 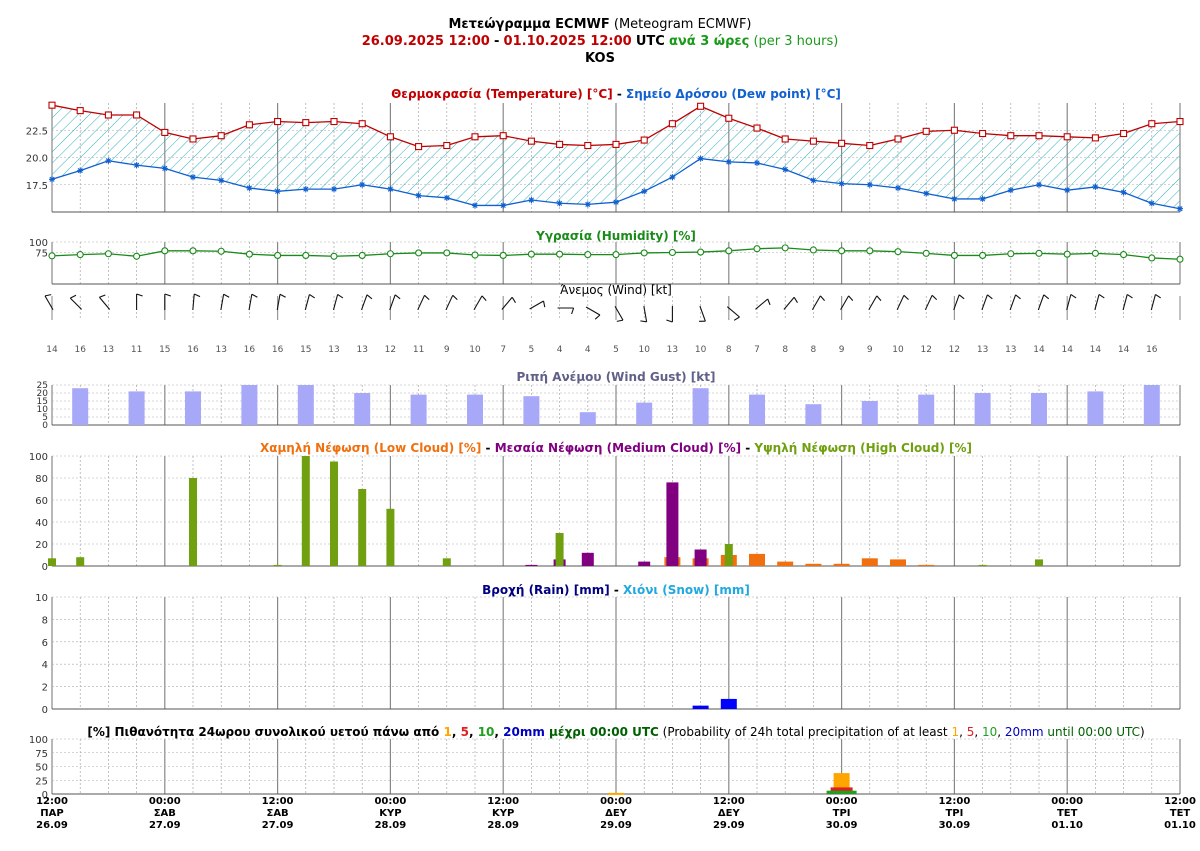 I want to click on gust-title: Ριπή Ανέμου (Wind Gust) [kt], so click(x=616, y=377).